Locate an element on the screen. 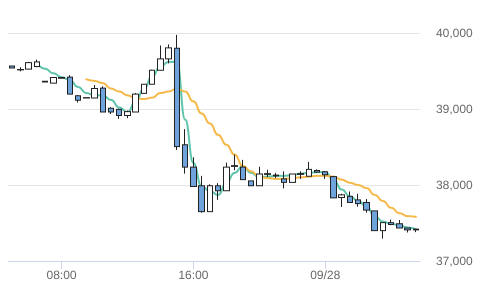 The width and height of the screenshot is (493, 297). x-tick-label: 16:00 is located at coordinates (193, 275).